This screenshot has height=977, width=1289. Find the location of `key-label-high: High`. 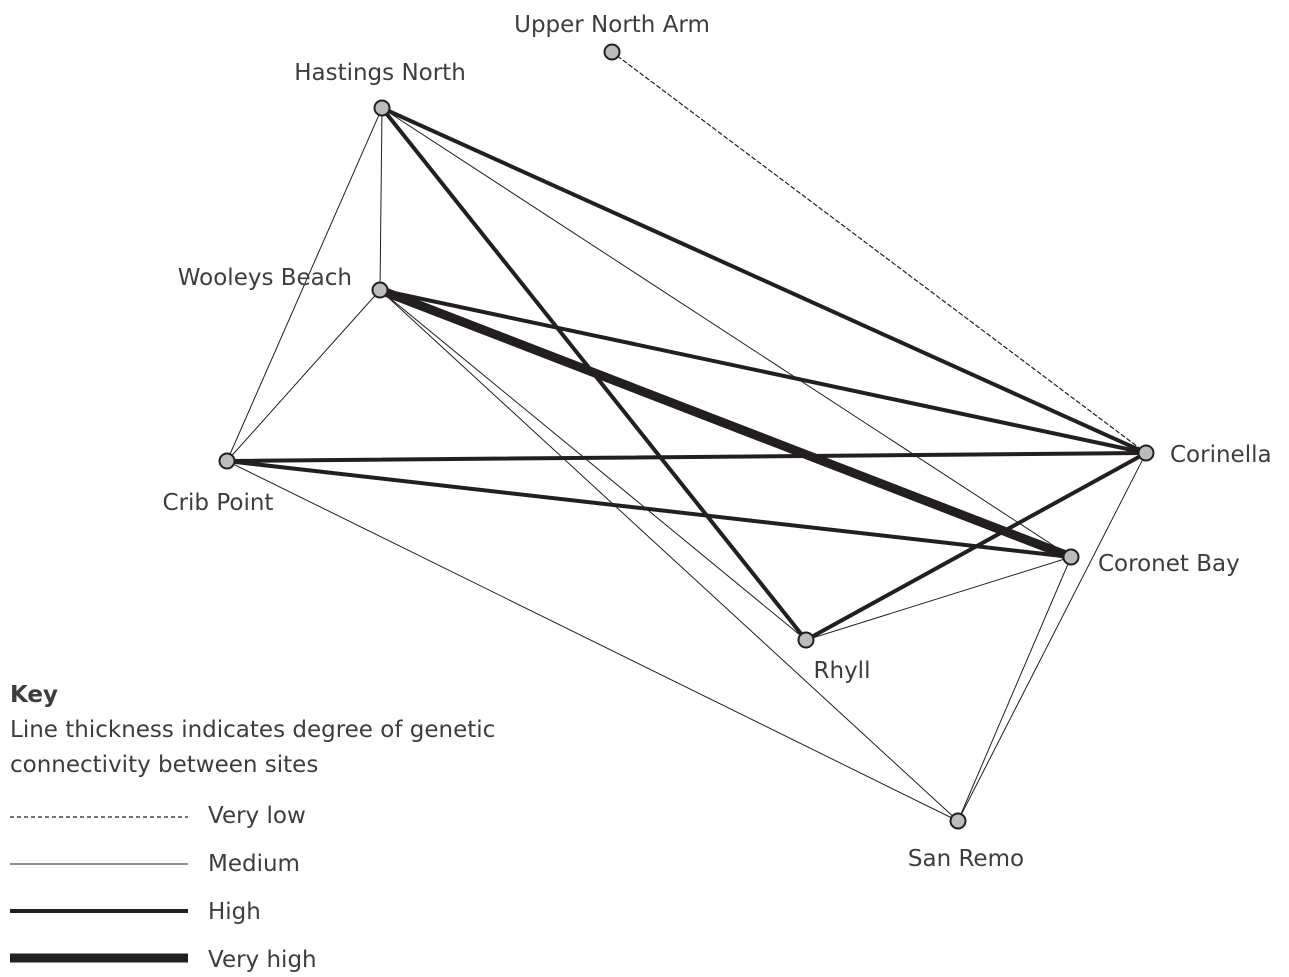

key-label-high: High is located at coordinates (234, 912).